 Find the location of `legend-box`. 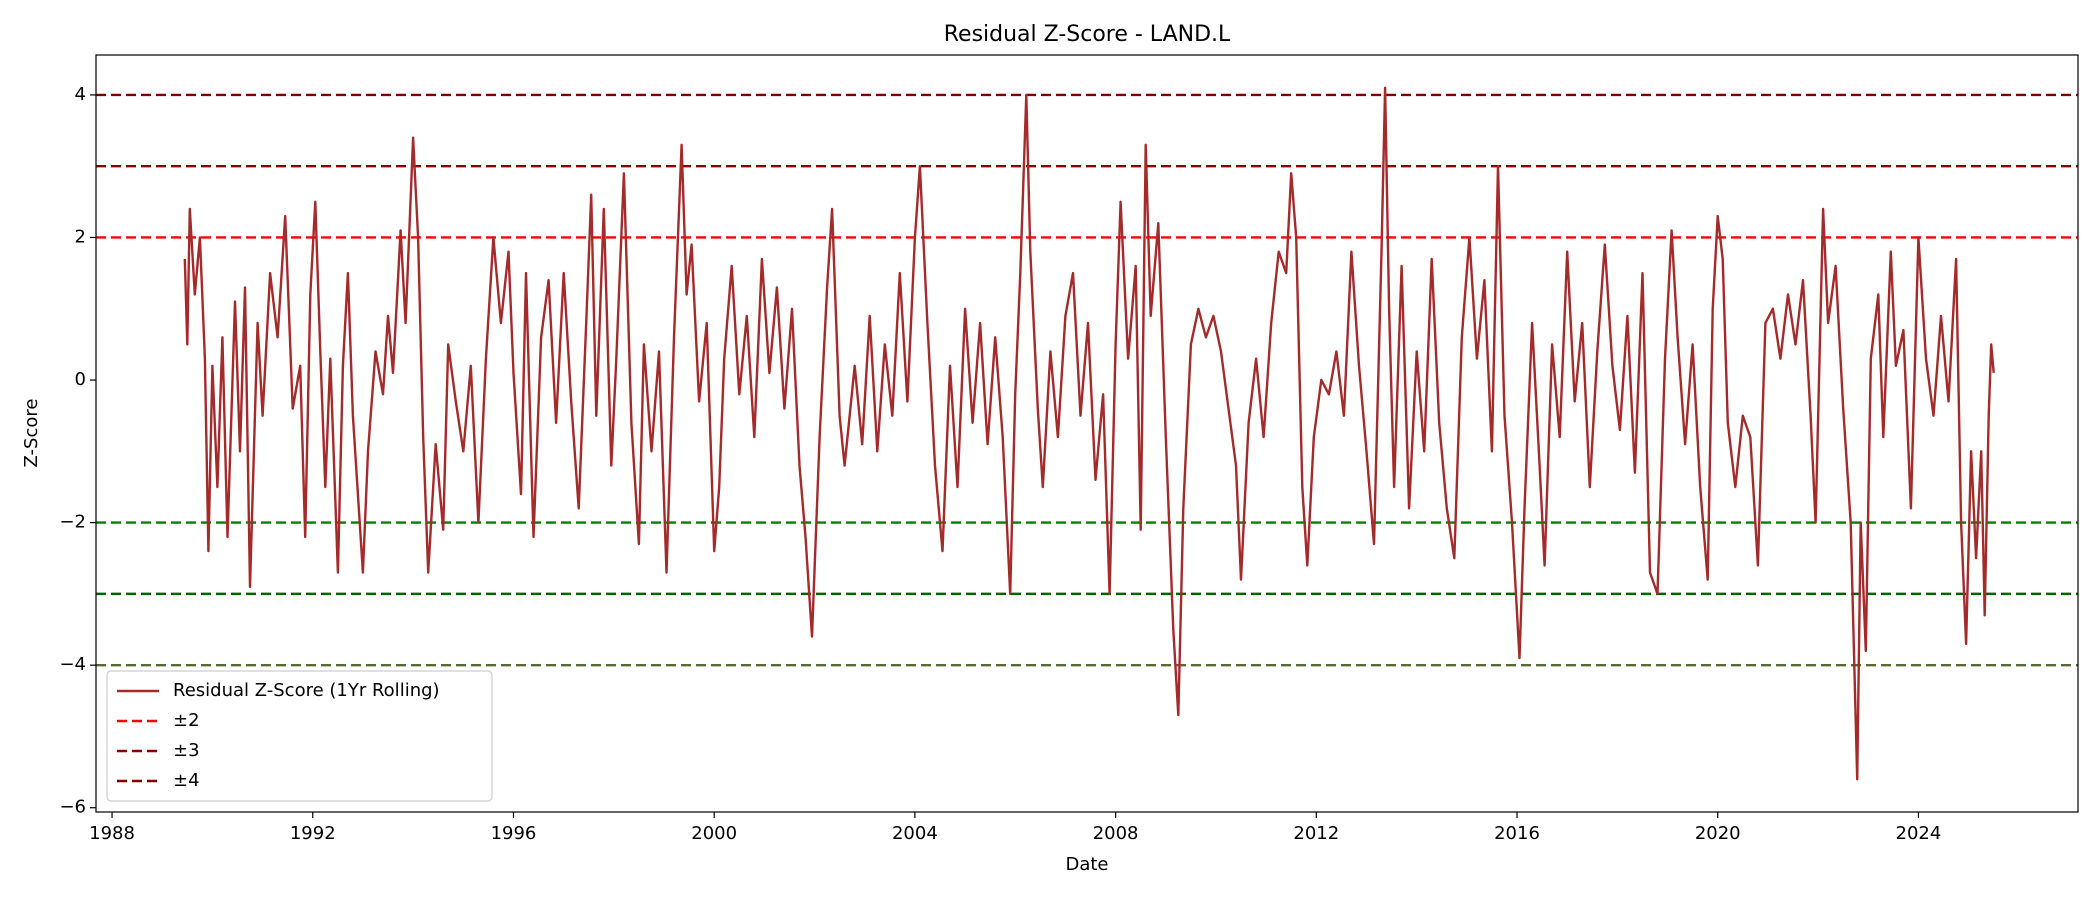

legend-box is located at coordinates (299, 736).